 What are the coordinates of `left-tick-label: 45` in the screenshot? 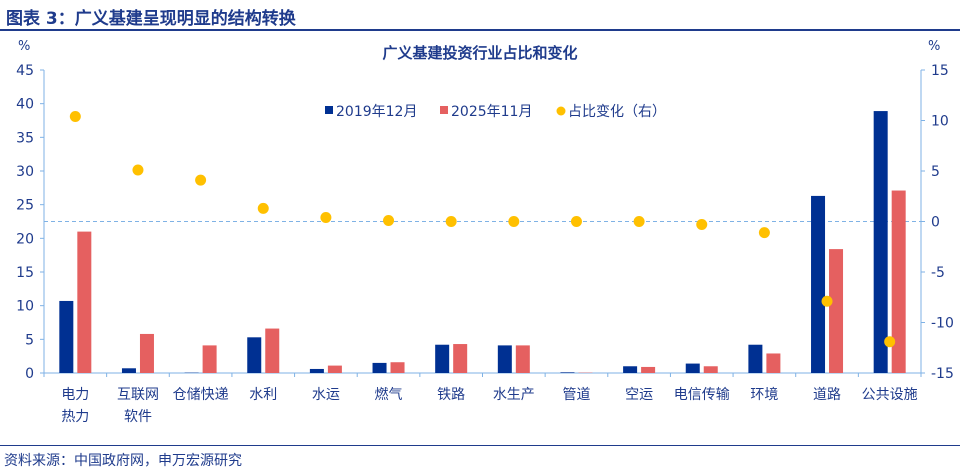 It's located at (25, 71).